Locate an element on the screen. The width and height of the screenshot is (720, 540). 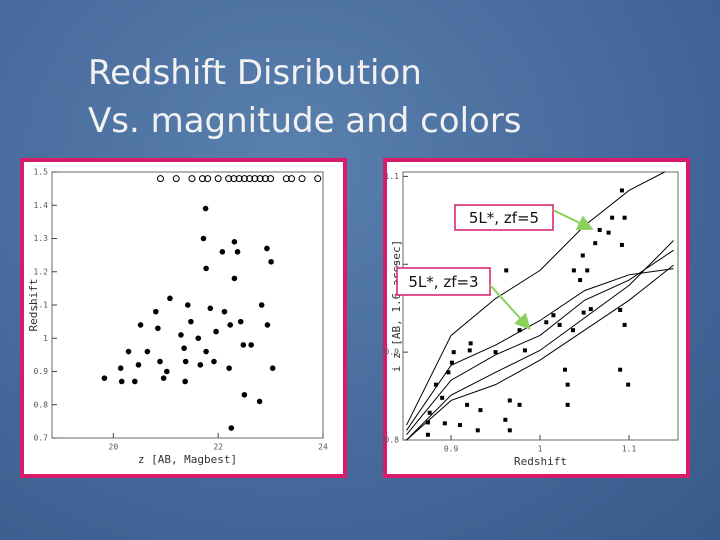
y-tick-label: 1.5 is located at coordinates (41, 172).